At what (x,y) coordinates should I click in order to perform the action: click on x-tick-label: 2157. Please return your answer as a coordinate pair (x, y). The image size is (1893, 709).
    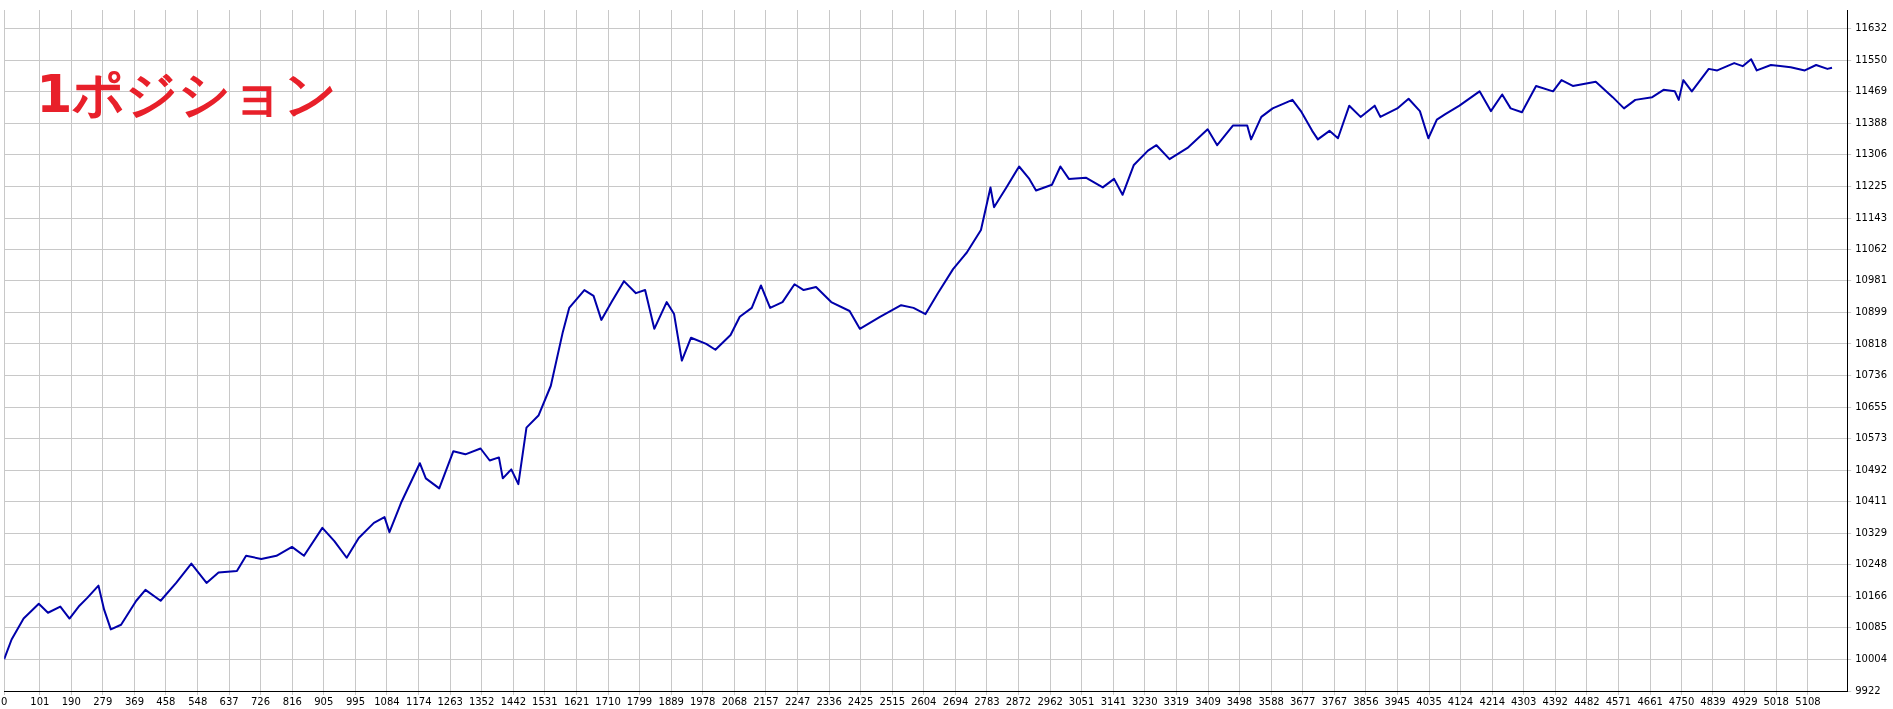
    Looking at the image, I should click on (766, 701).